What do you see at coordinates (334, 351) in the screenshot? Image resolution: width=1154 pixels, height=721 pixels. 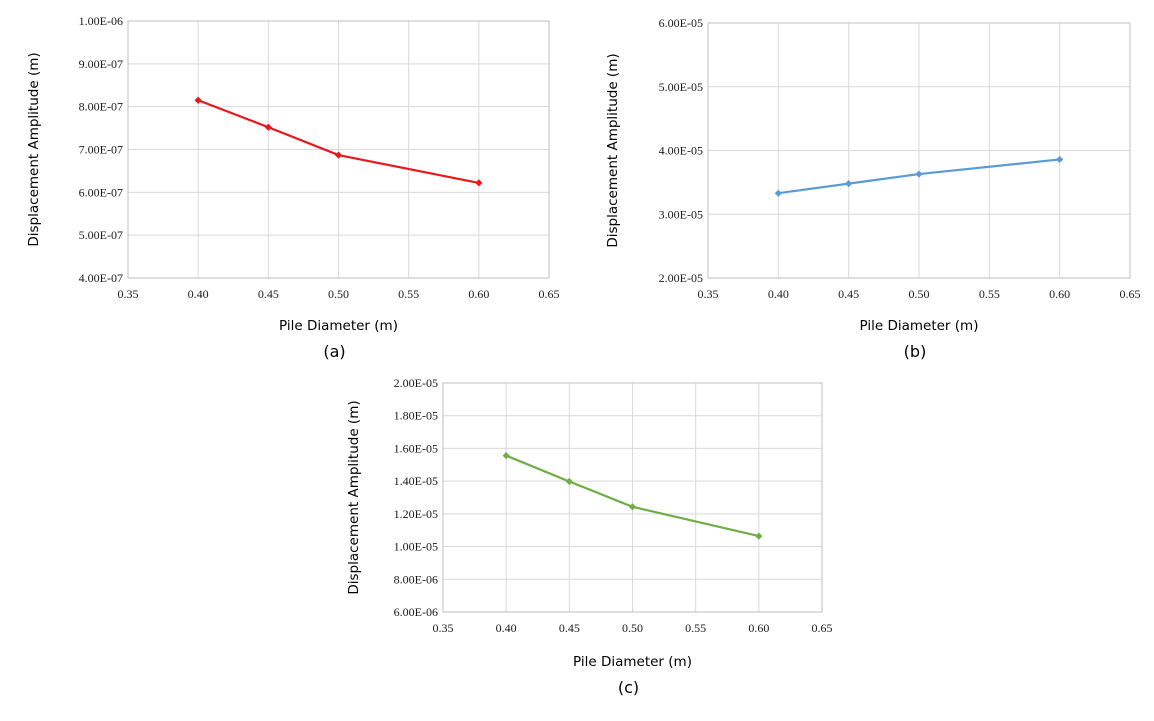 I see `panel-caption: (a)` at bounding box center [334, 351].